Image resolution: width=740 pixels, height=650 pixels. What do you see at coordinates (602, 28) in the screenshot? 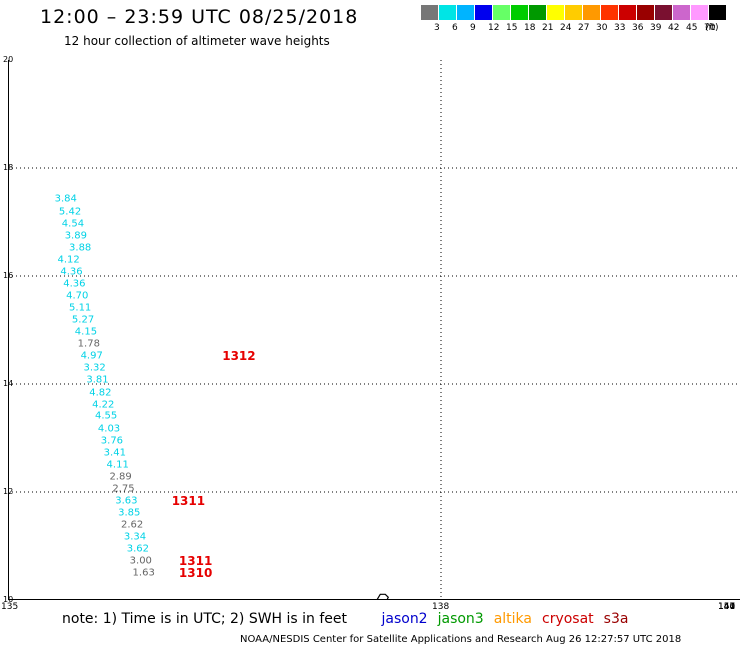
I see `legend-label: 30` at bounding box center [602, 28].